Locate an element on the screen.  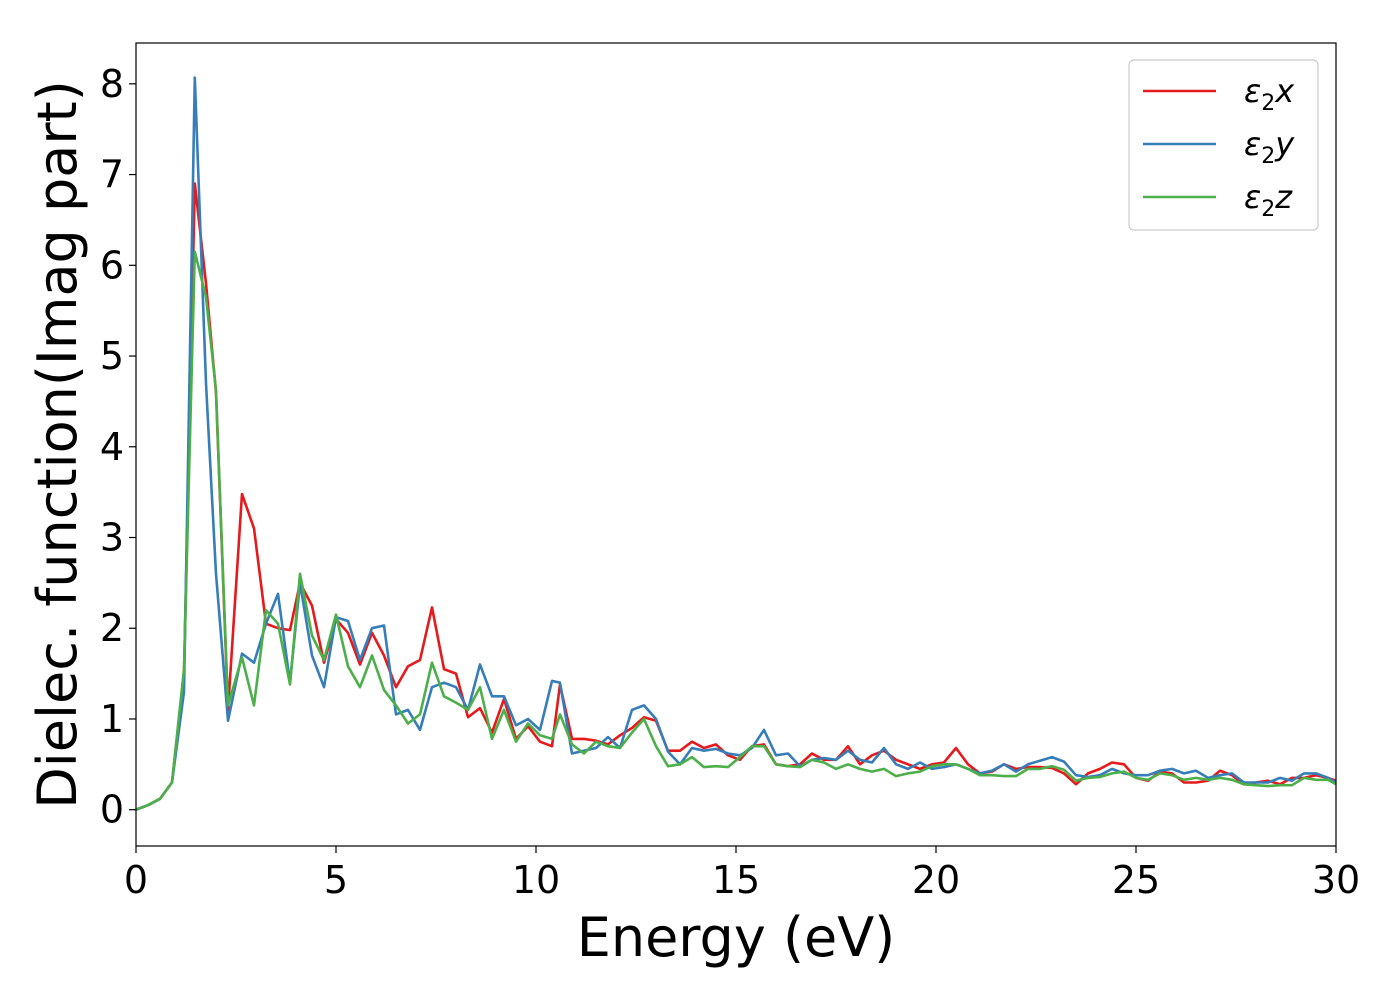
y-tick-label: 3 is located at coordinates (112, 538).